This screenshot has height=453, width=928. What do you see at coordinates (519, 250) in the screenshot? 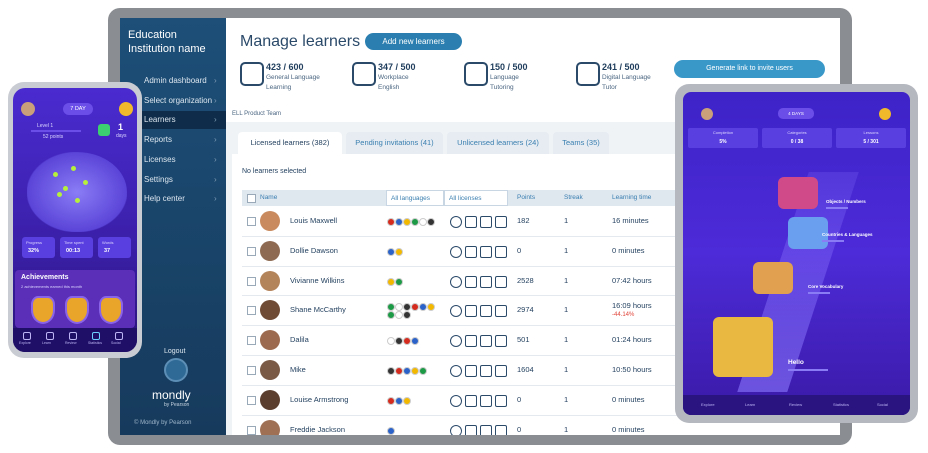
I see `points: 0` at bounding box center [519, 250].